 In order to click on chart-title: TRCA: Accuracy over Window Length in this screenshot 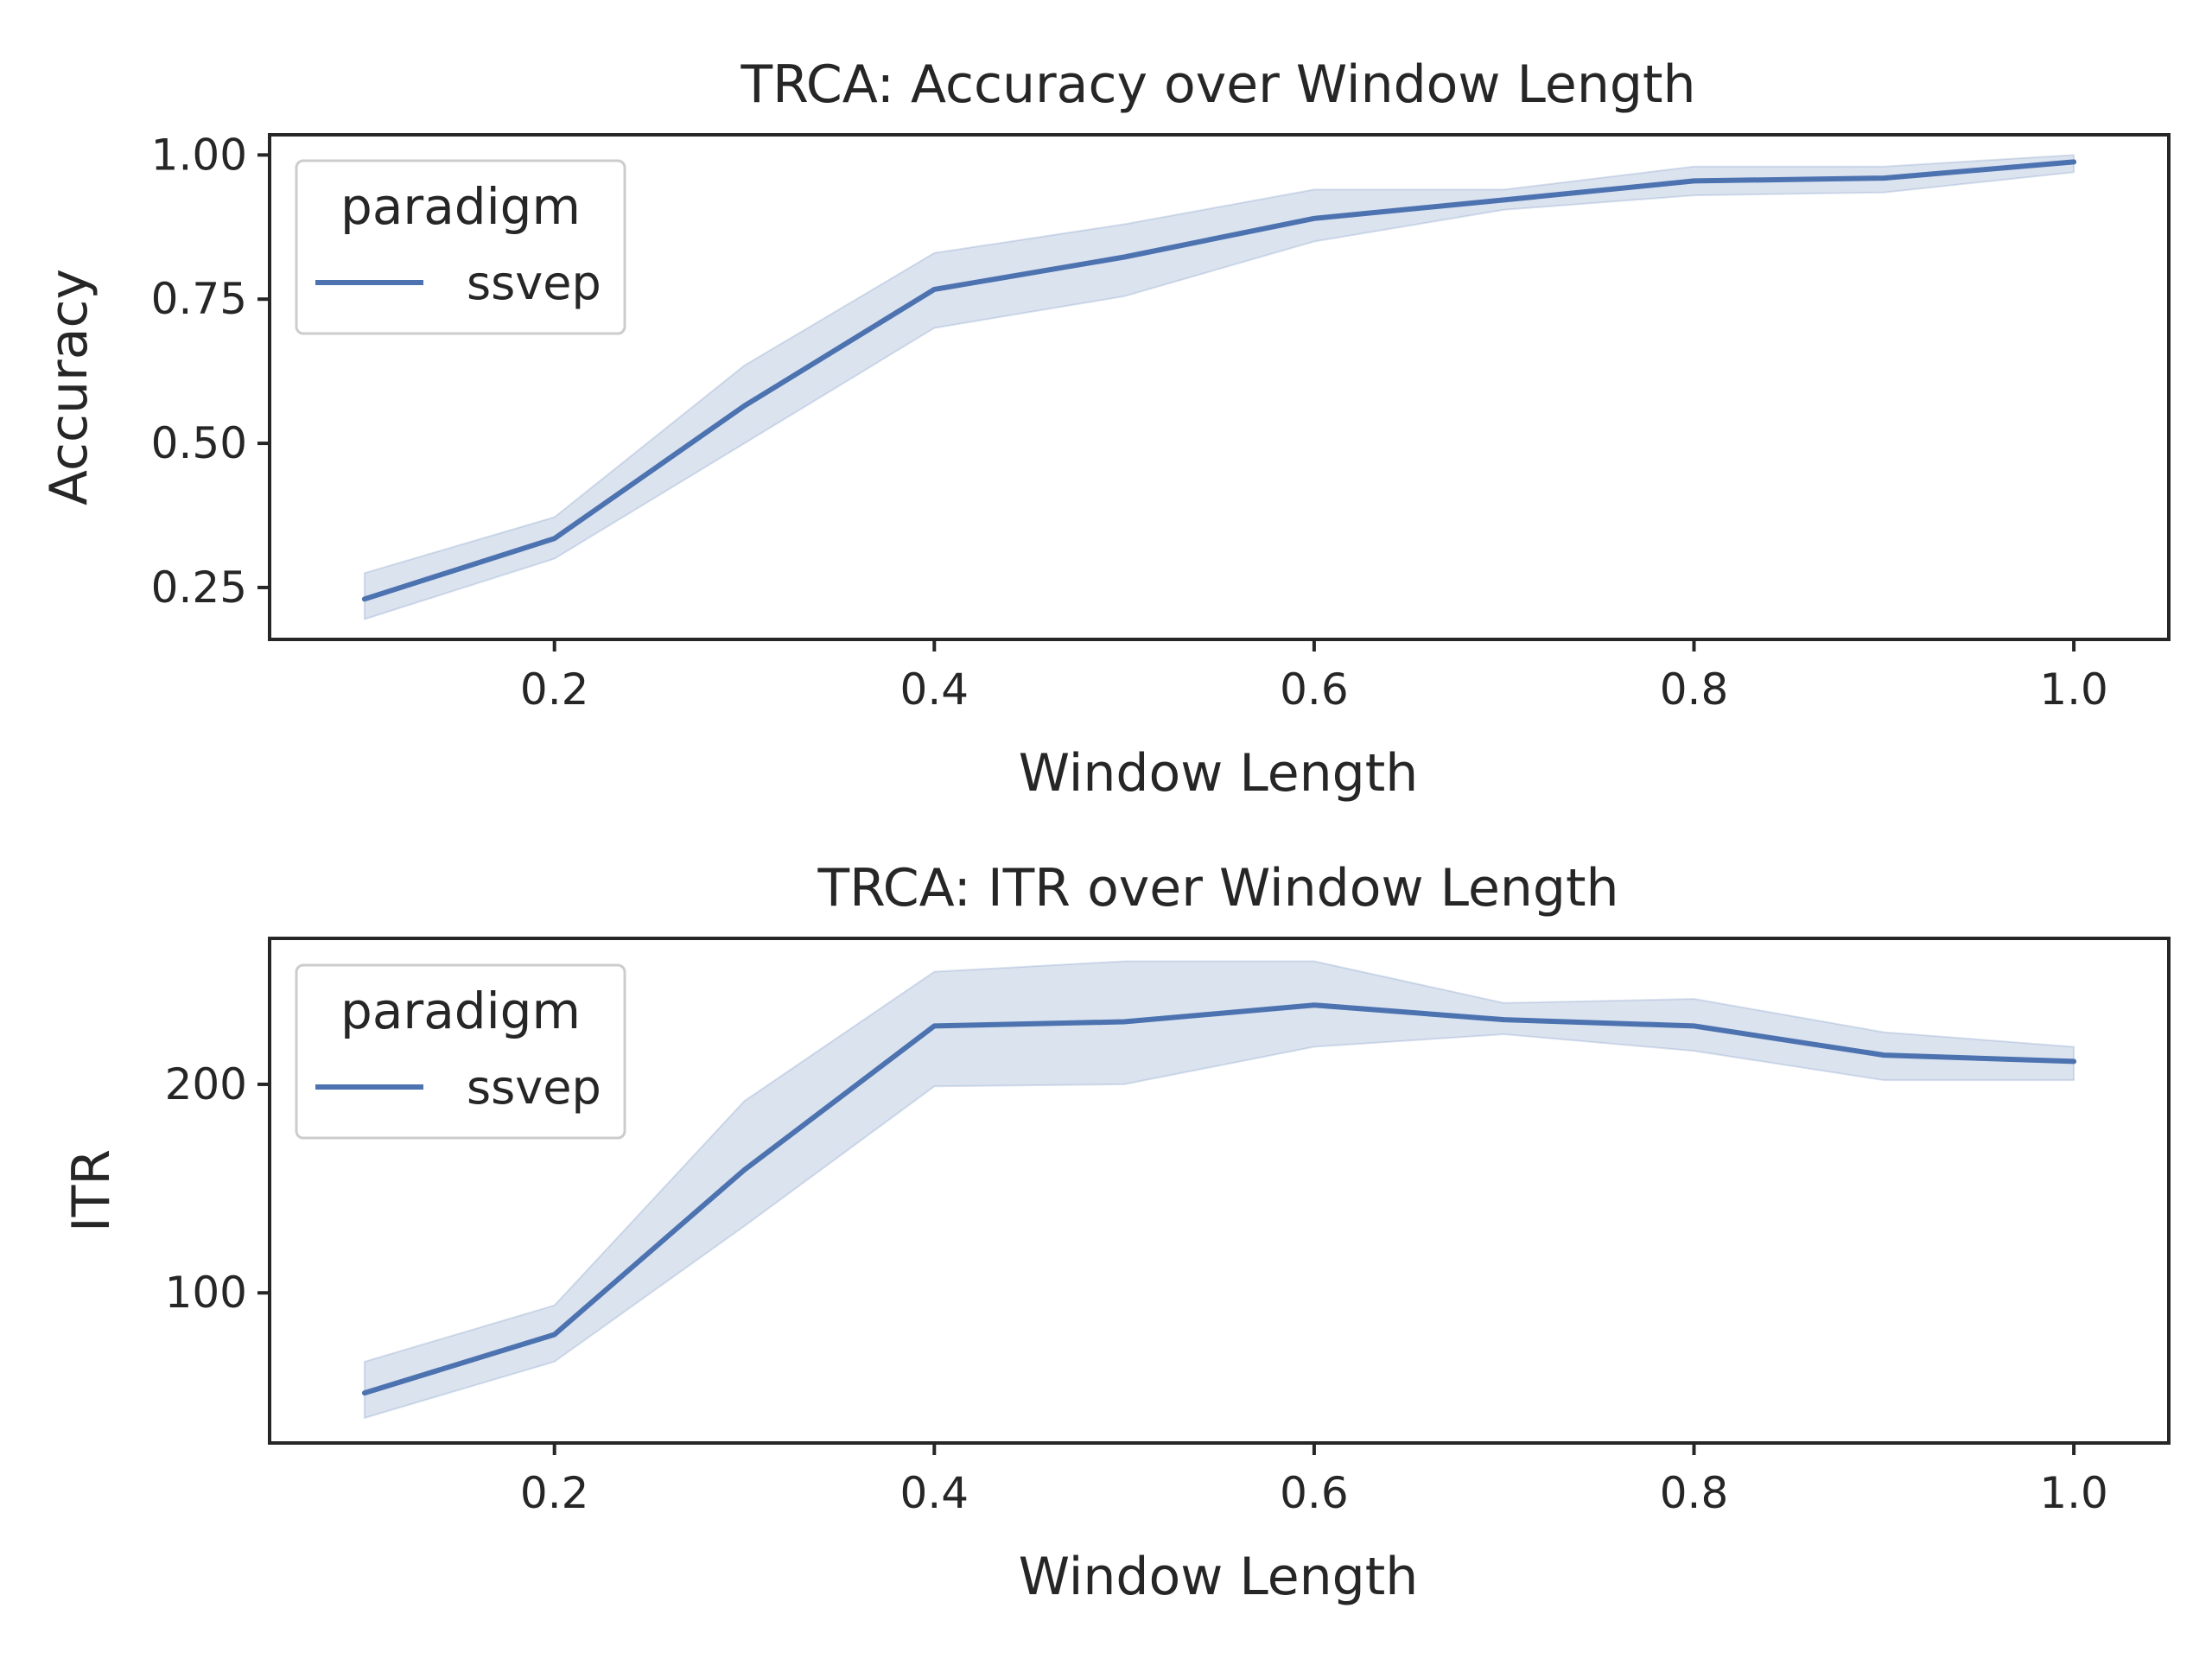, I will do `click(1218, 84)`.